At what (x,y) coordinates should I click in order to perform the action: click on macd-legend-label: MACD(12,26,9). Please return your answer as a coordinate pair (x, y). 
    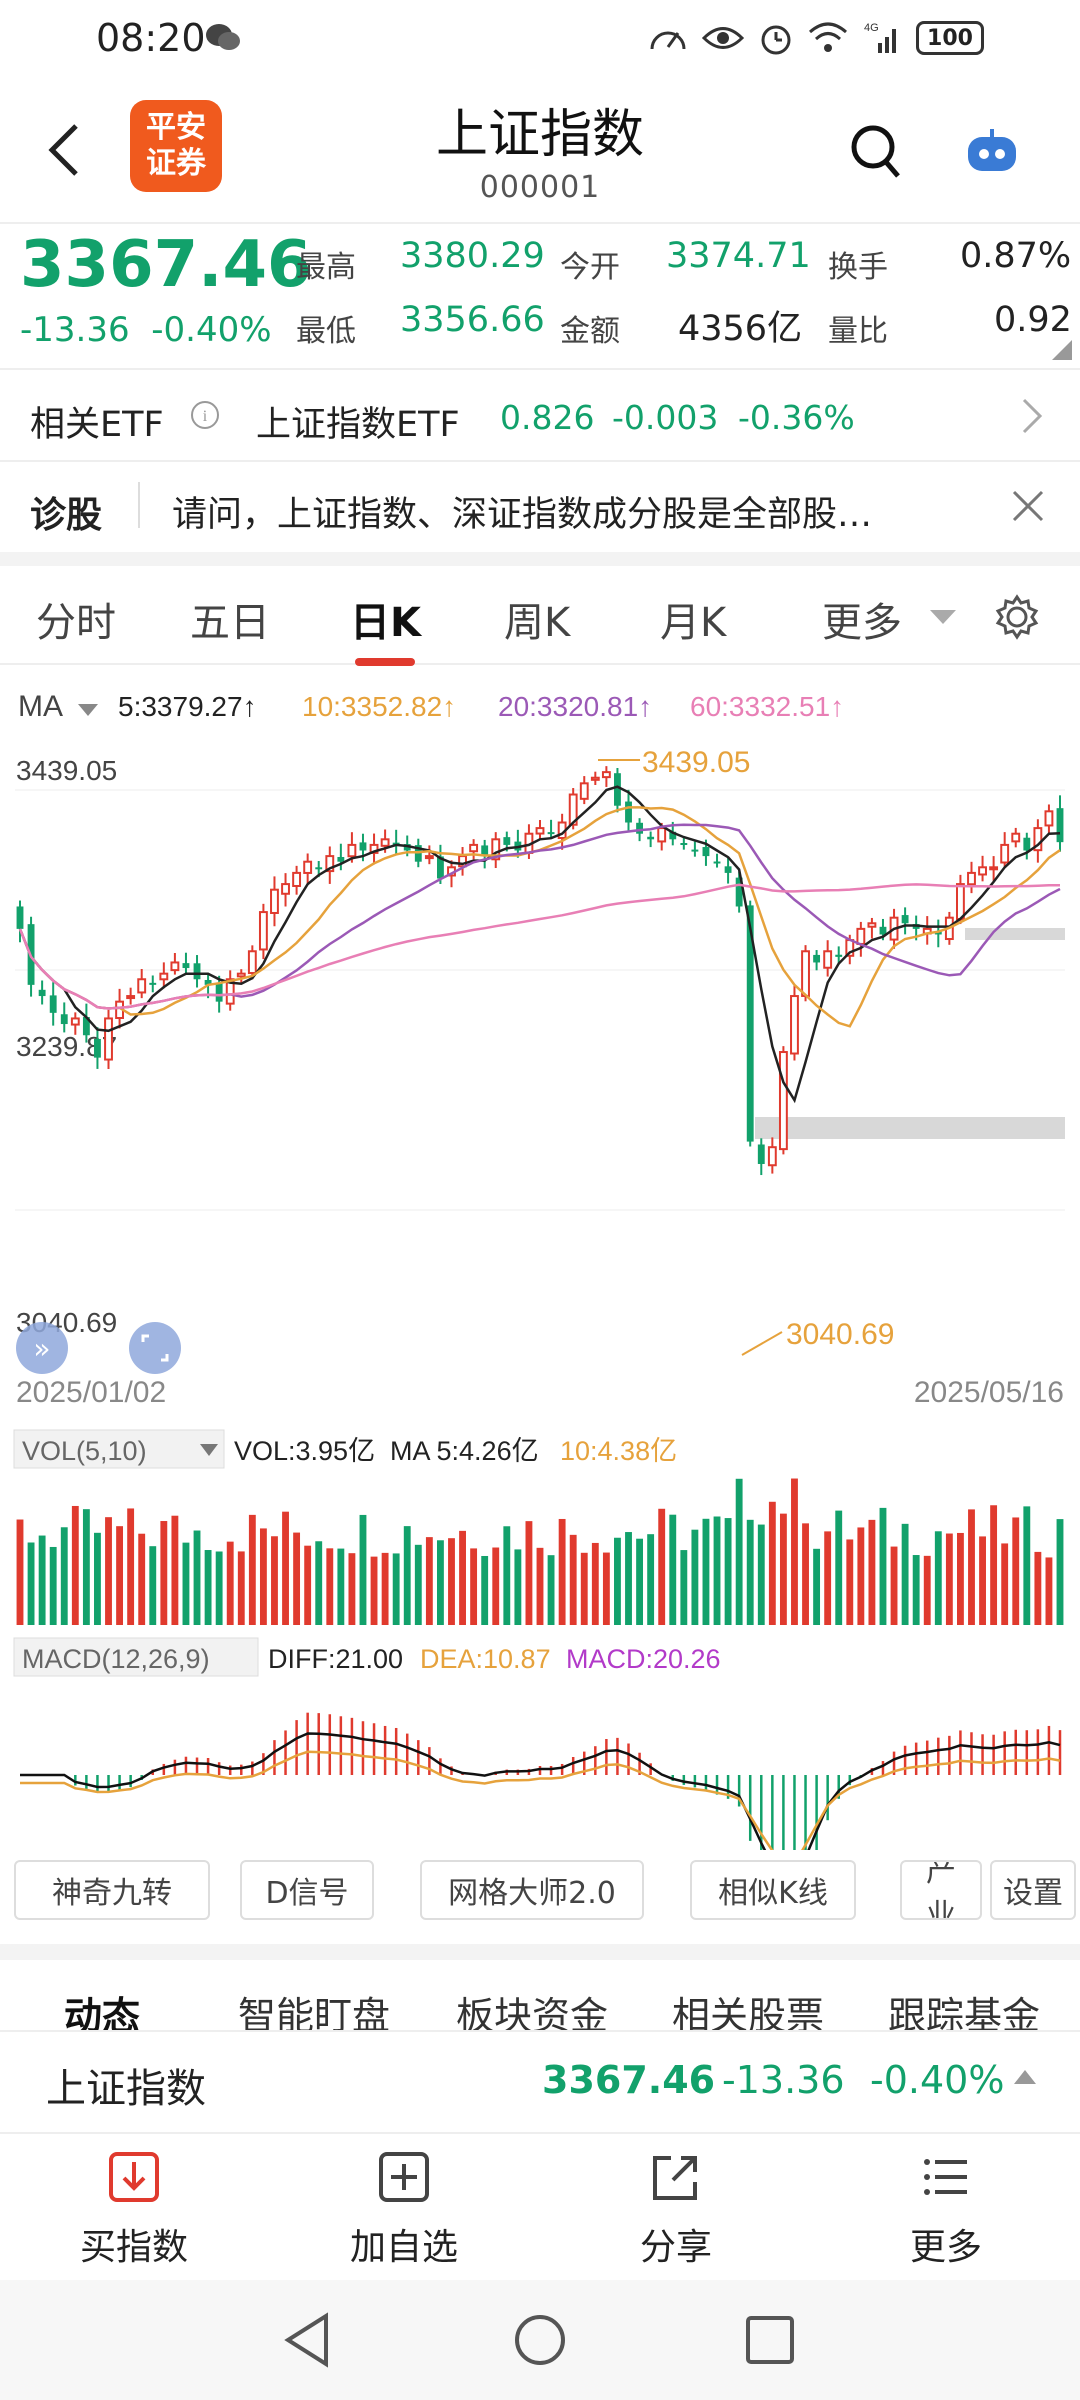
    Looking at the image, I should click on (116, 1659).